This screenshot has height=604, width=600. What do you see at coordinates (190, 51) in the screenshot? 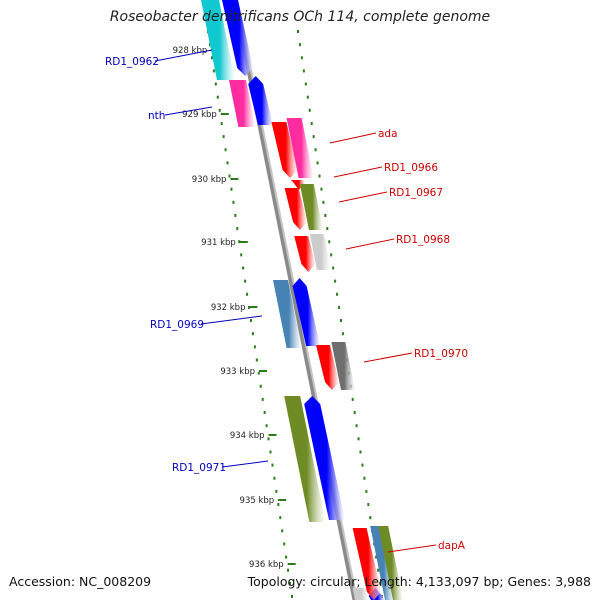
I see `scale-label: 928 kbp` at bounding box center [190, 51].